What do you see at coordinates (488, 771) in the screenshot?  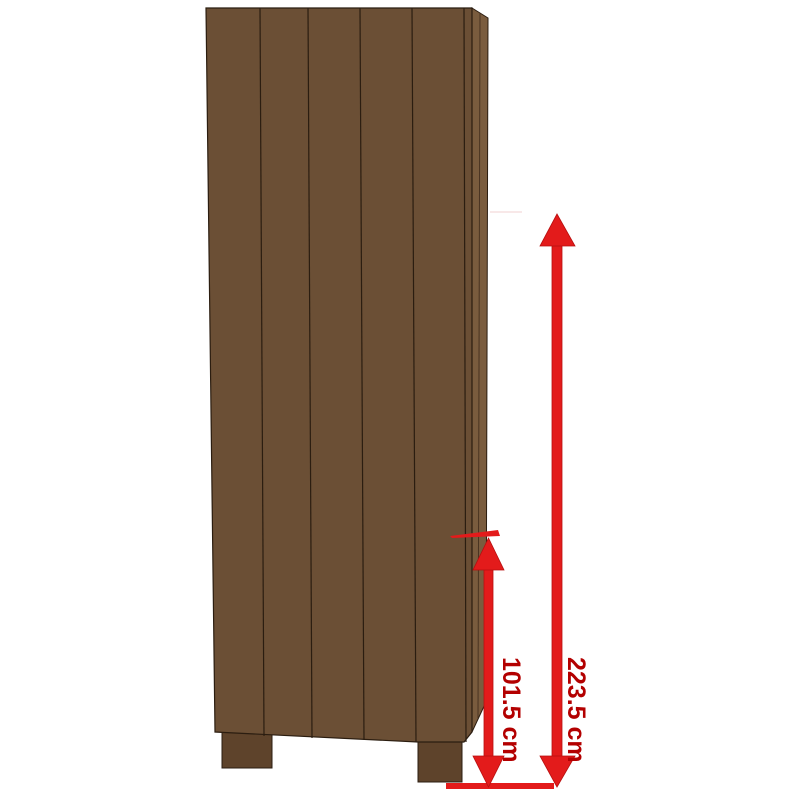 I see `arrow-lower-head-bottom` at bounding box center [488, 771].